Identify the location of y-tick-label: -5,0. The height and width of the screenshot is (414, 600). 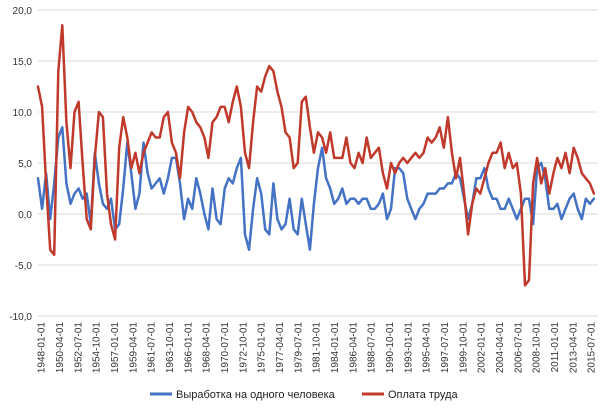
(24, 266).